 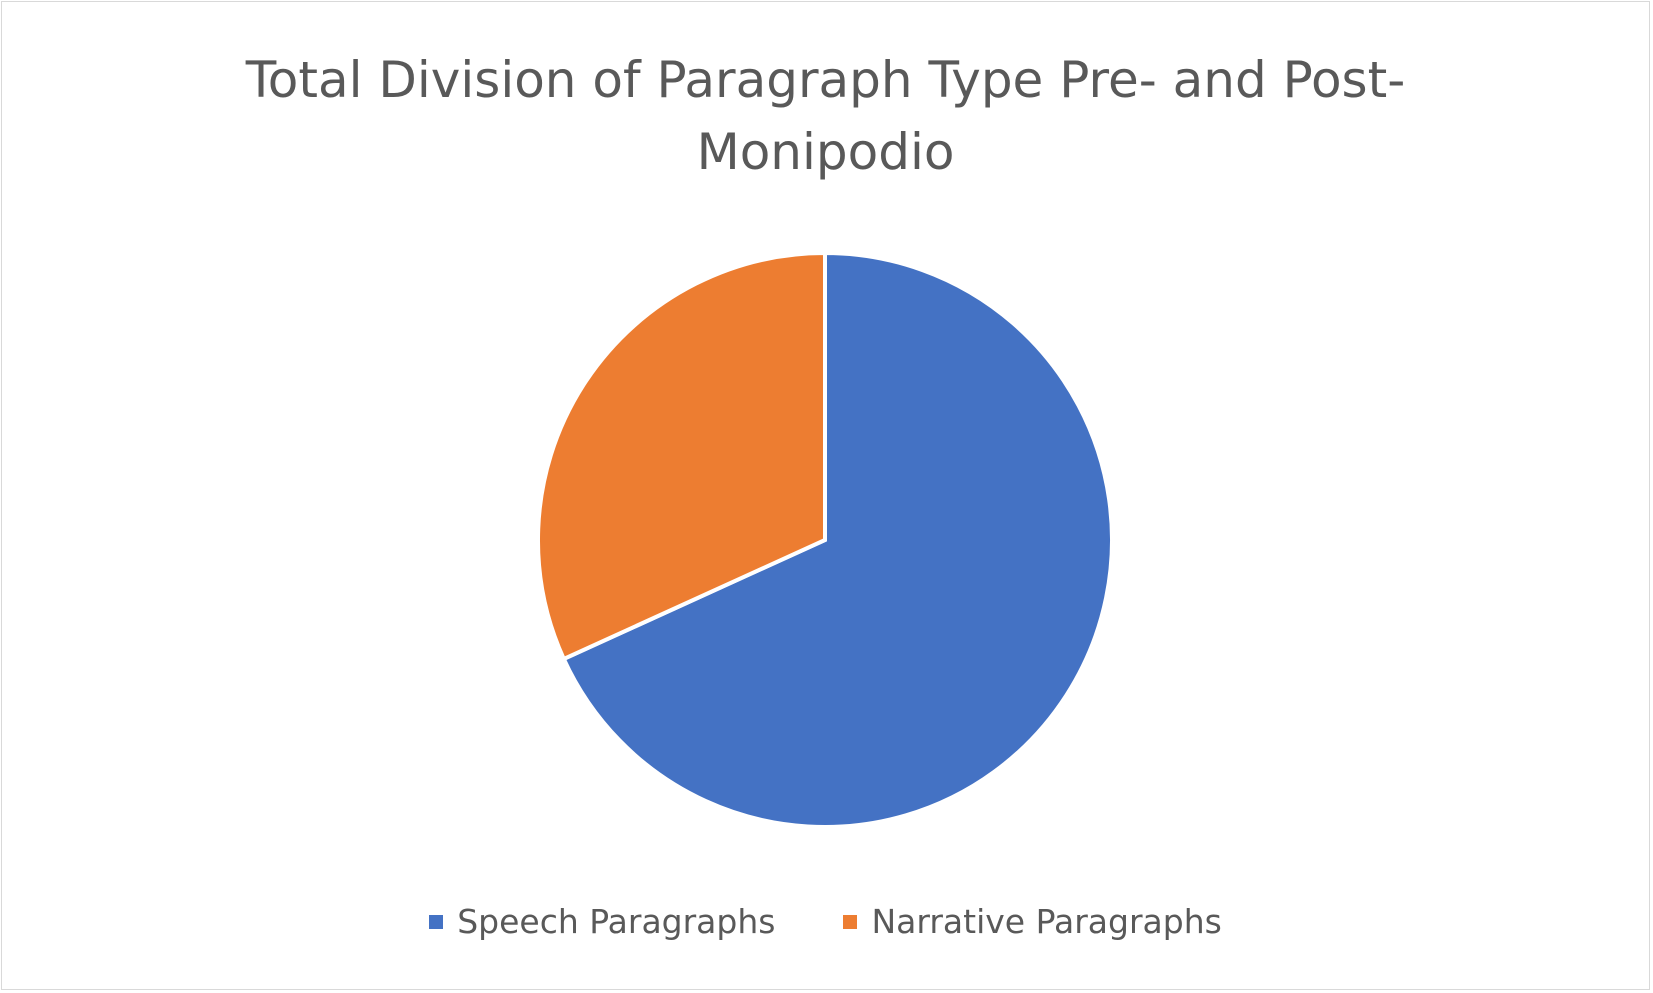 I want to click on pie-slice-narrative-paragraphs, so click(x=681, y=456).